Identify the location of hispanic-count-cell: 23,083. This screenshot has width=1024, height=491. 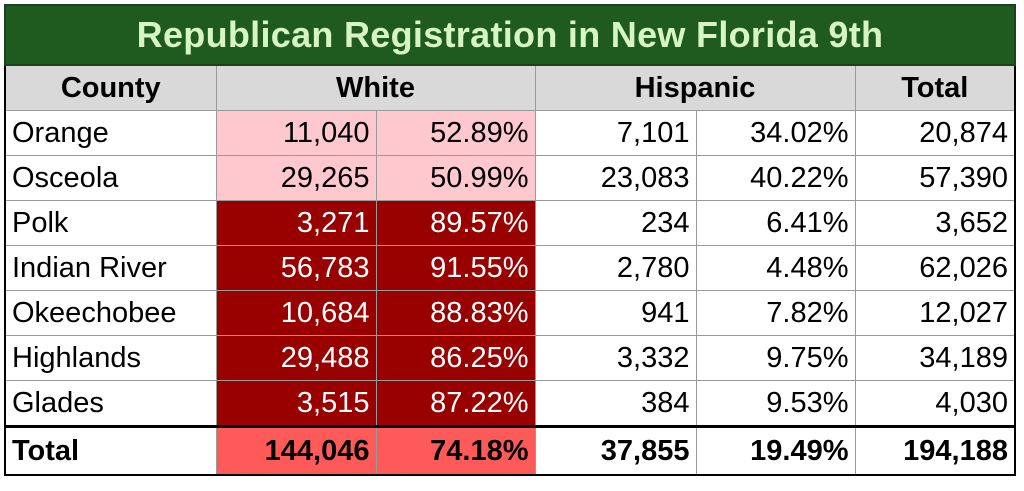
(615, 178).